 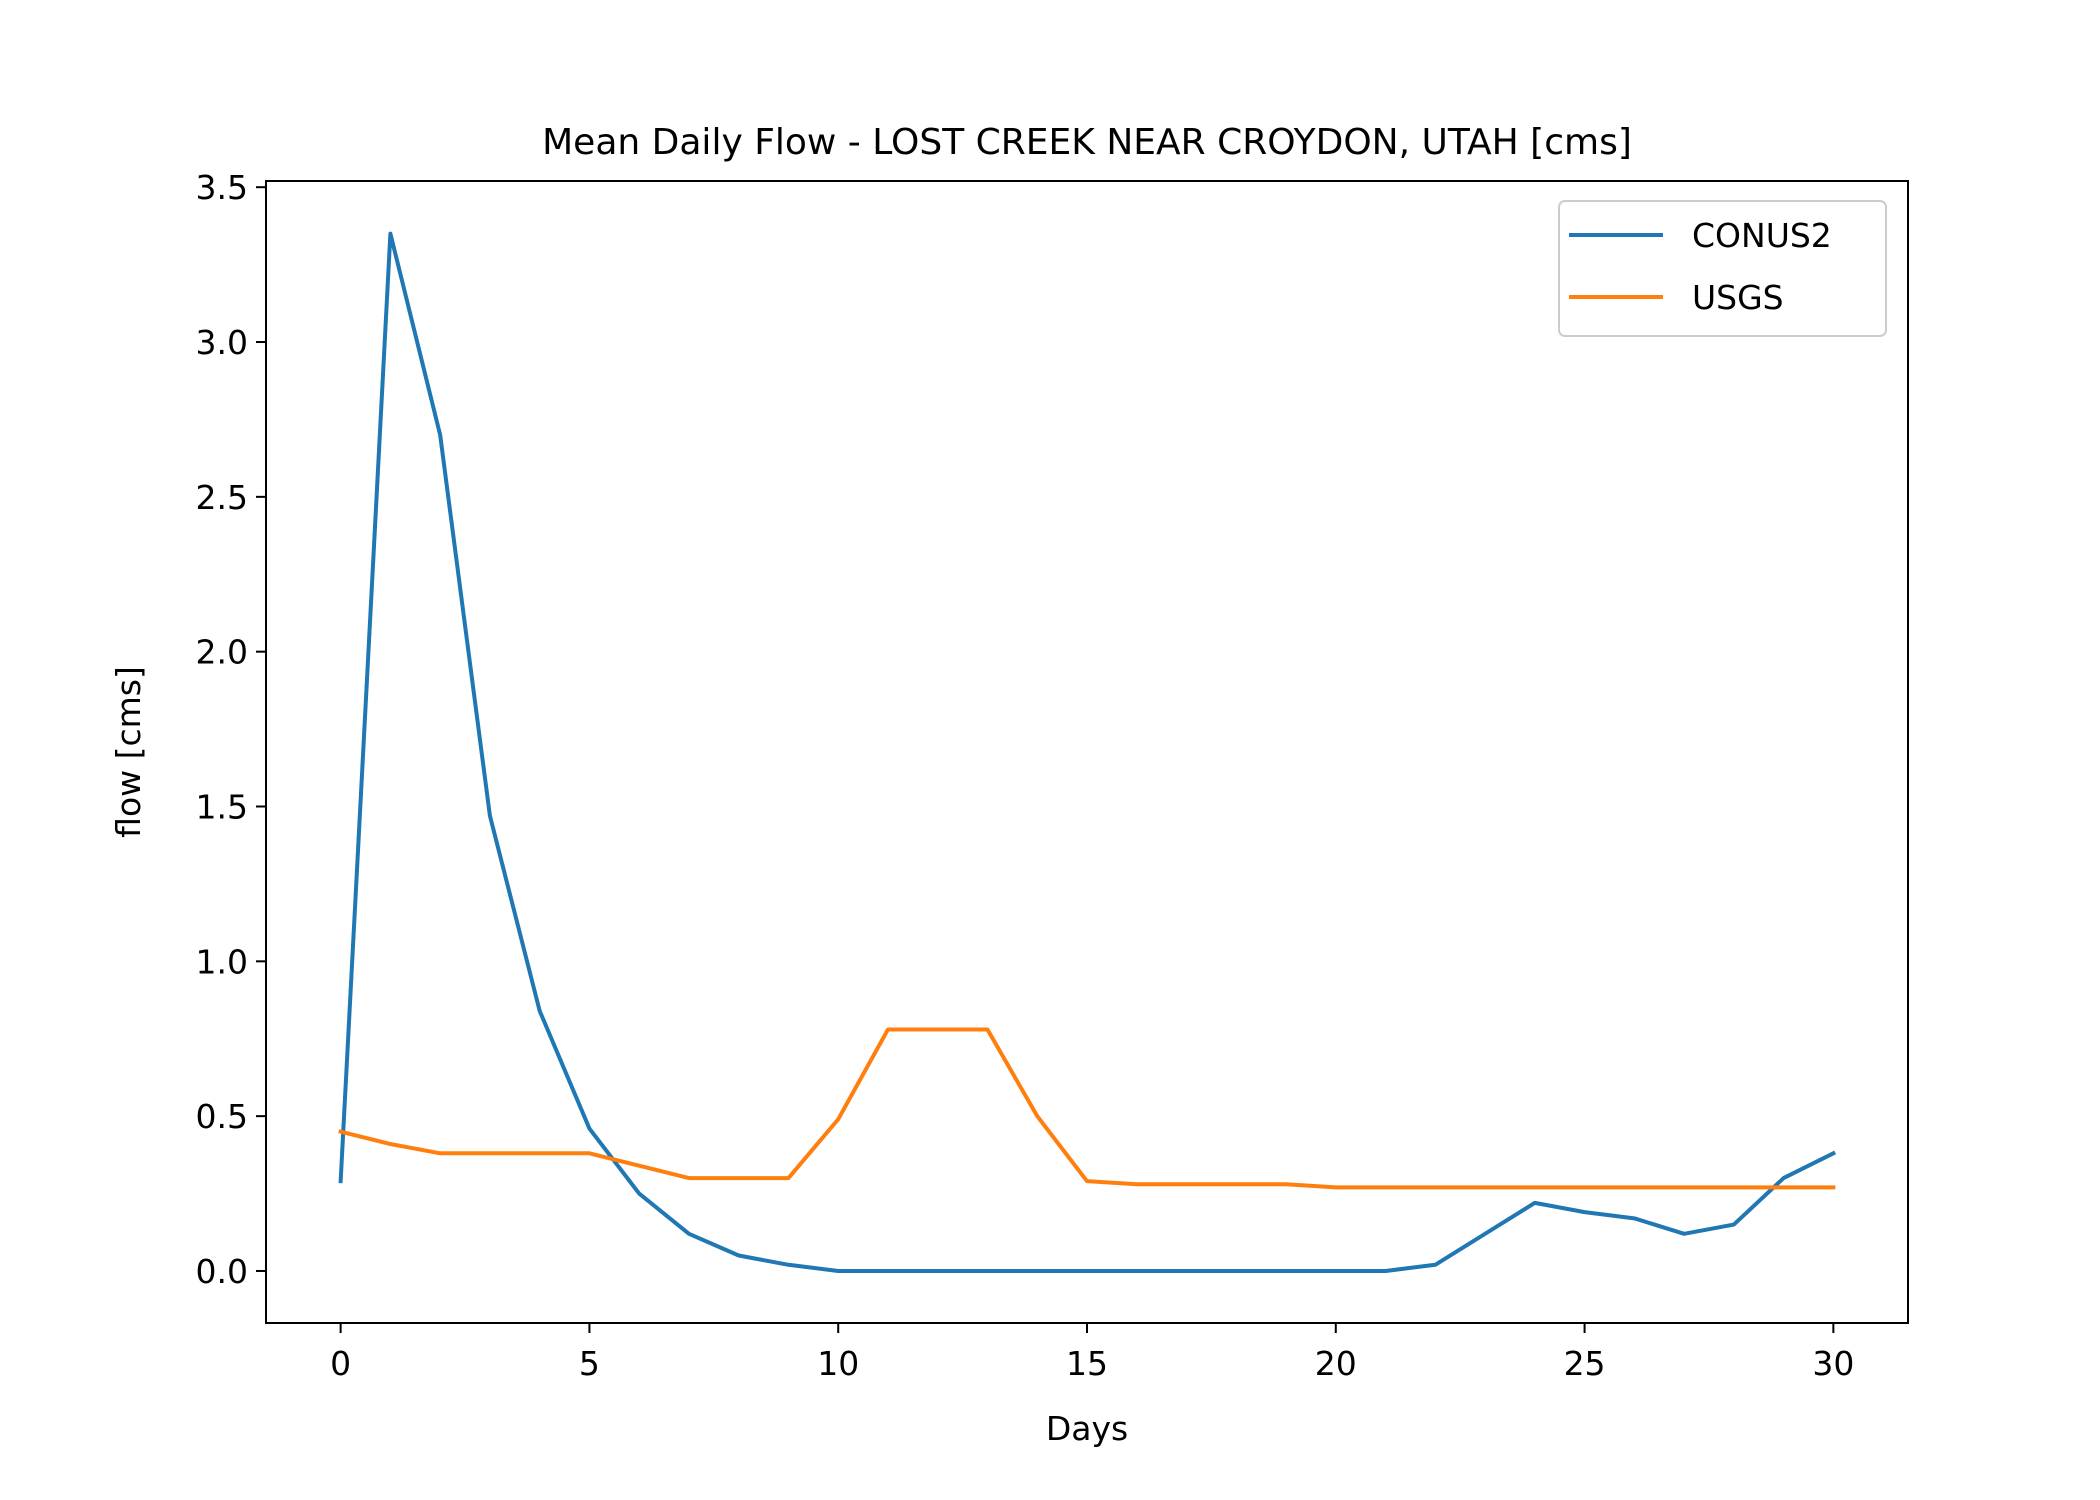 What do you see at coordinates (1738, 297) in the screenshot?
I see `legend-label-usgs: USGS` at bounding box center [1738, 297].